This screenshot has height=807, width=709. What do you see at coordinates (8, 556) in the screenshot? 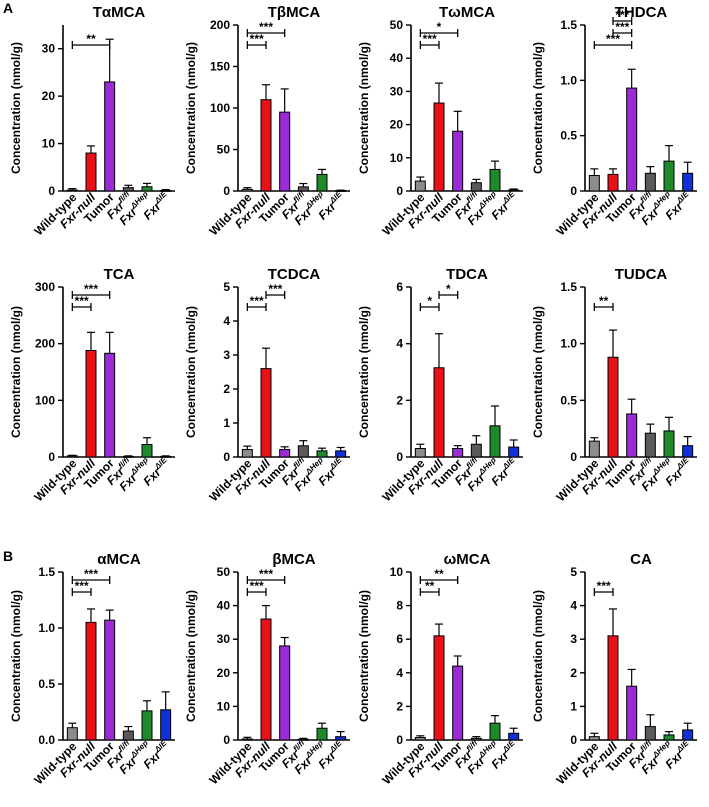
I see `panel-label-b: B` at bounding box center [8, 556].